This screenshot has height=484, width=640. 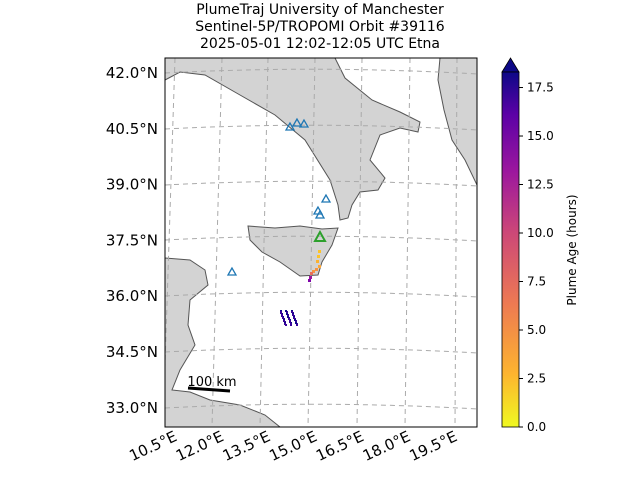 I want to click on colorbar-label: Plume Age (hours), so click(x=572, y=249).